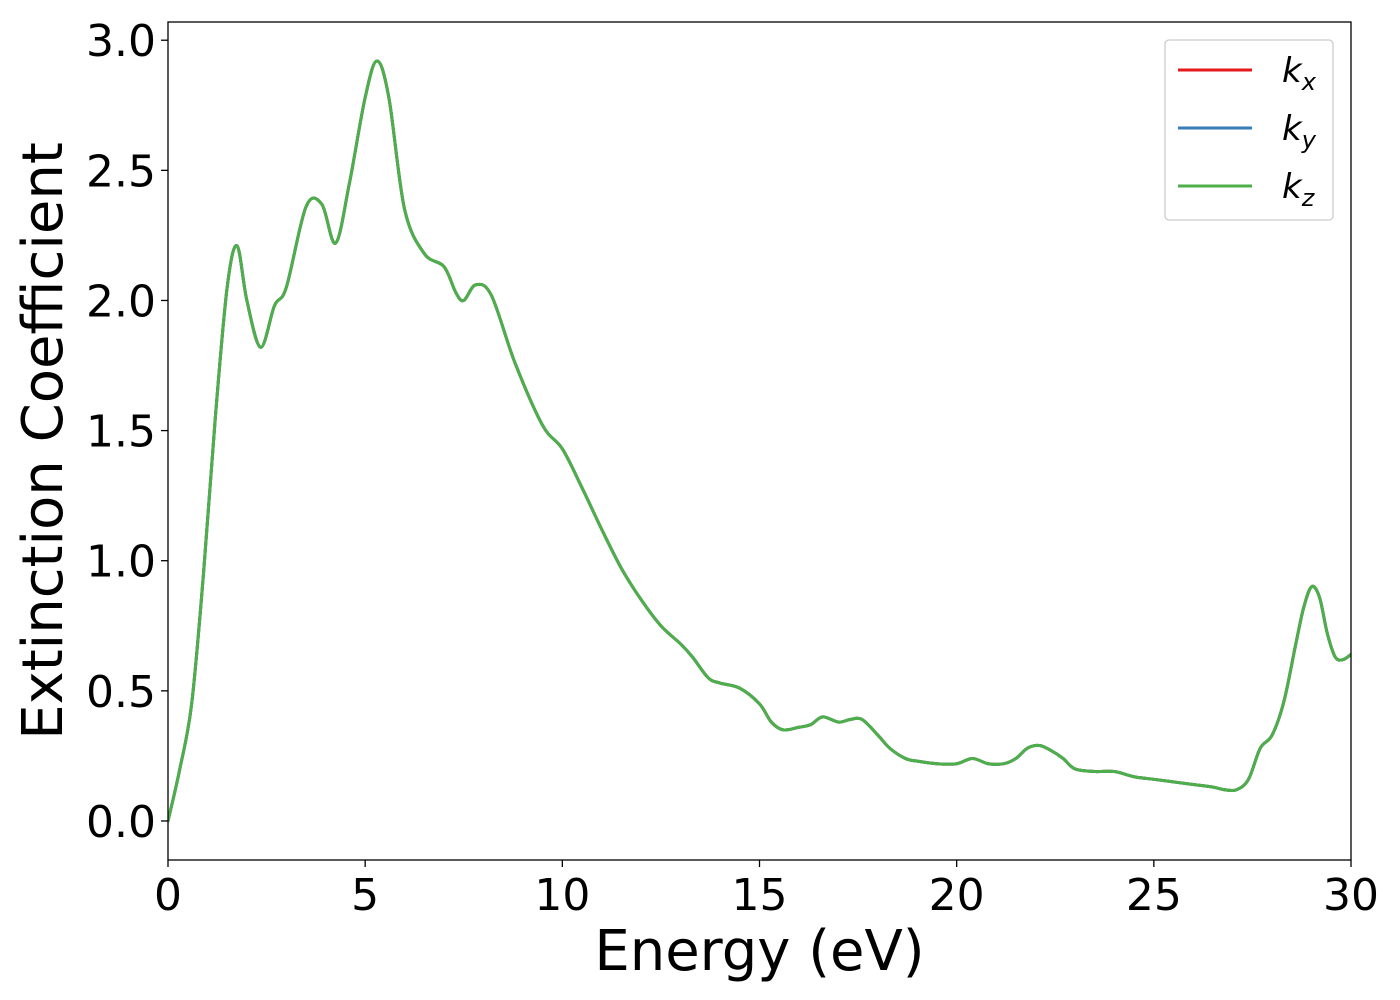 This screenshot has height=1000, width=1400. Describe the element at coordinates (1299, 73) in the screenshot. I see `legend-label-kx: kx` at that location.